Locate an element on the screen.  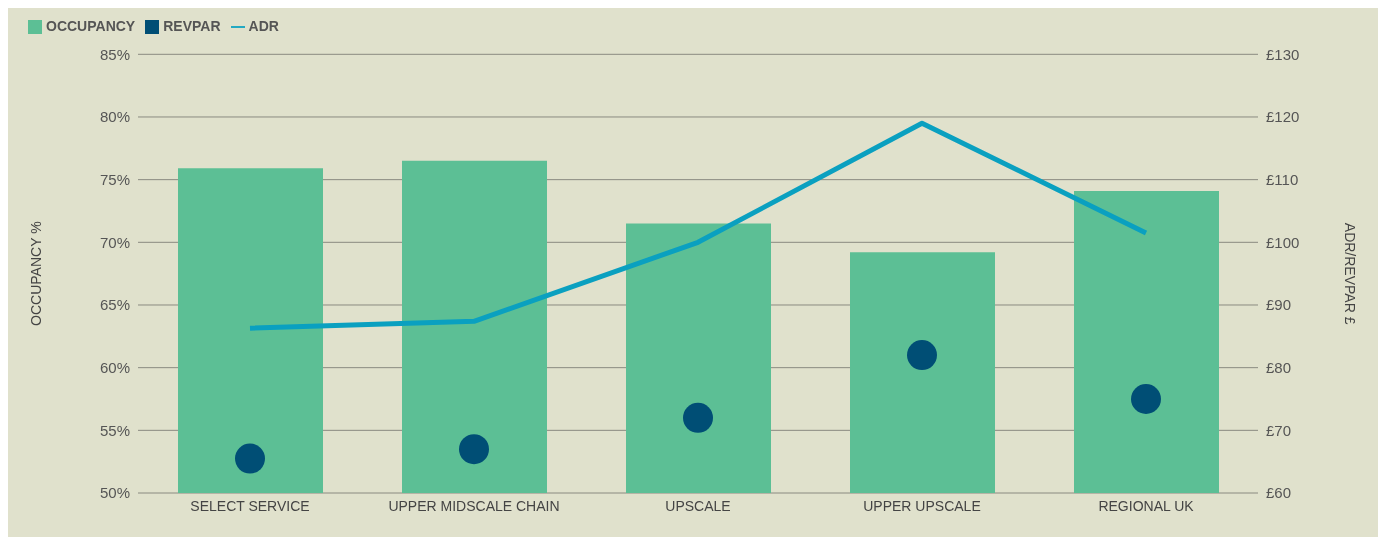
legend-label: REVPAR is located at coordinates (192, 26).